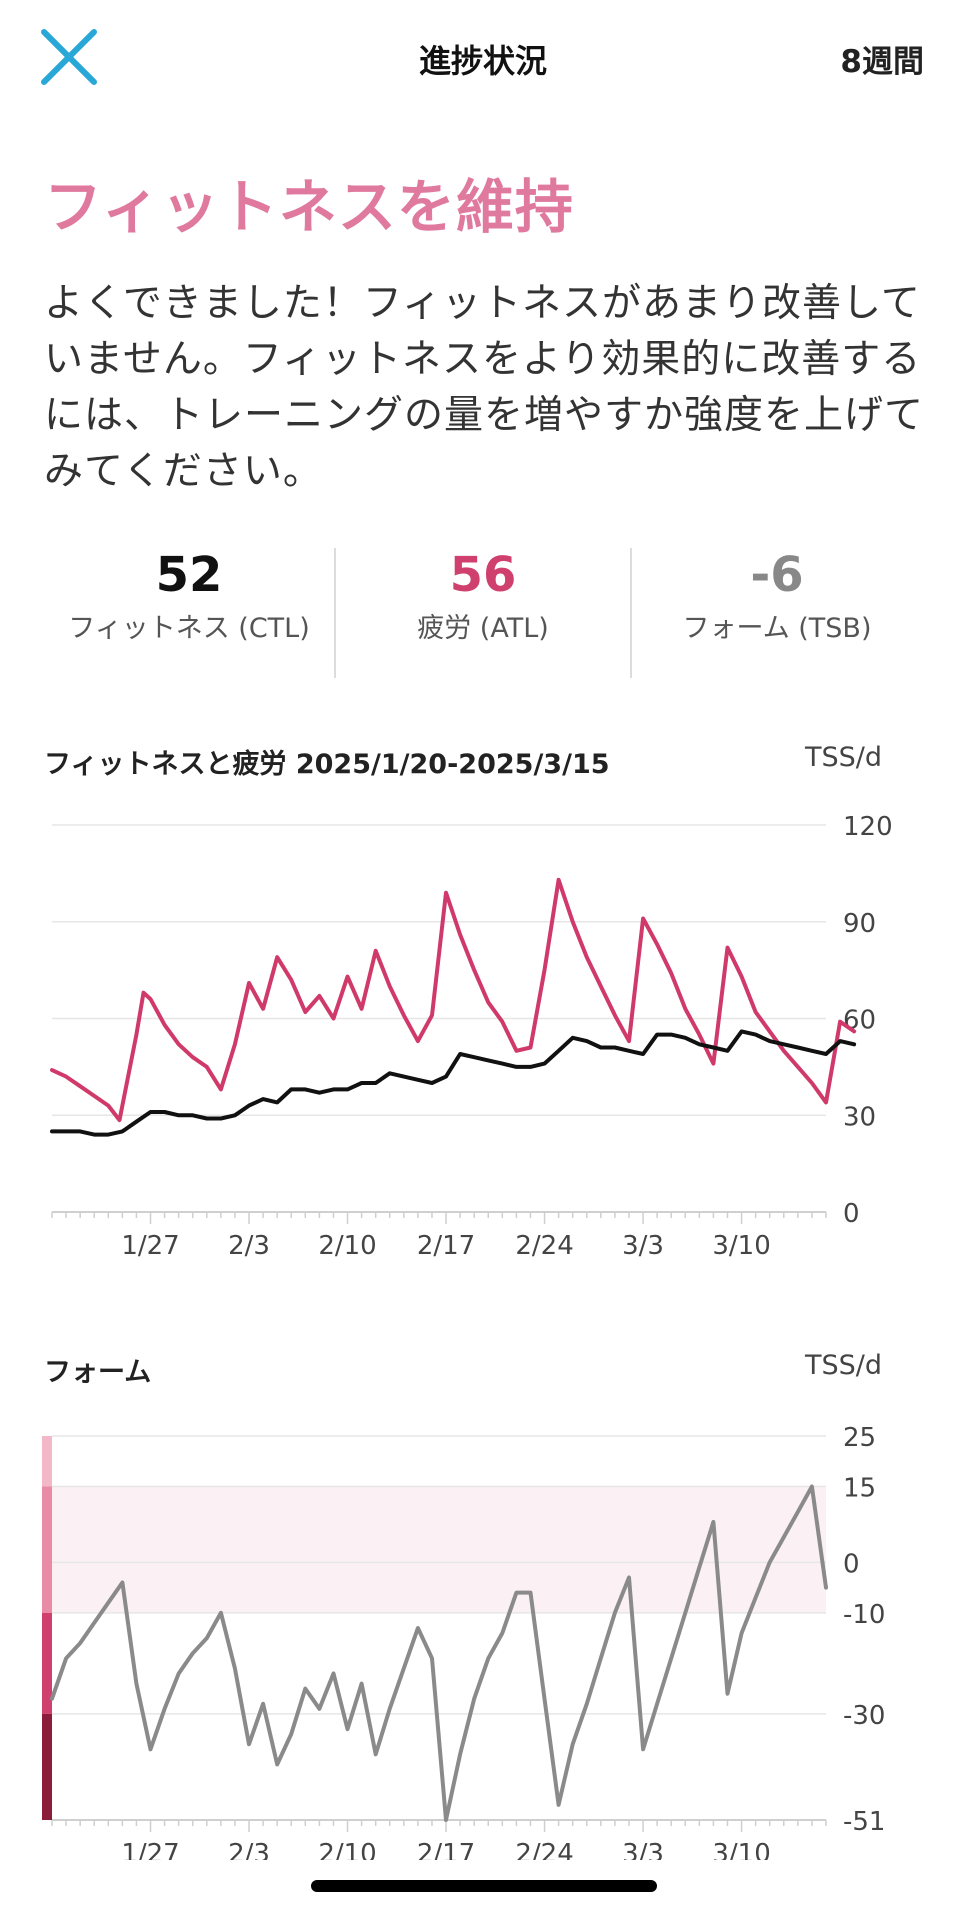 This screenshot has width=966, height=1920. Describe the element at coordinates (189, 628) in the screenshot. I see `metric-fitness-label: フィットネス (CTL)` at that location.